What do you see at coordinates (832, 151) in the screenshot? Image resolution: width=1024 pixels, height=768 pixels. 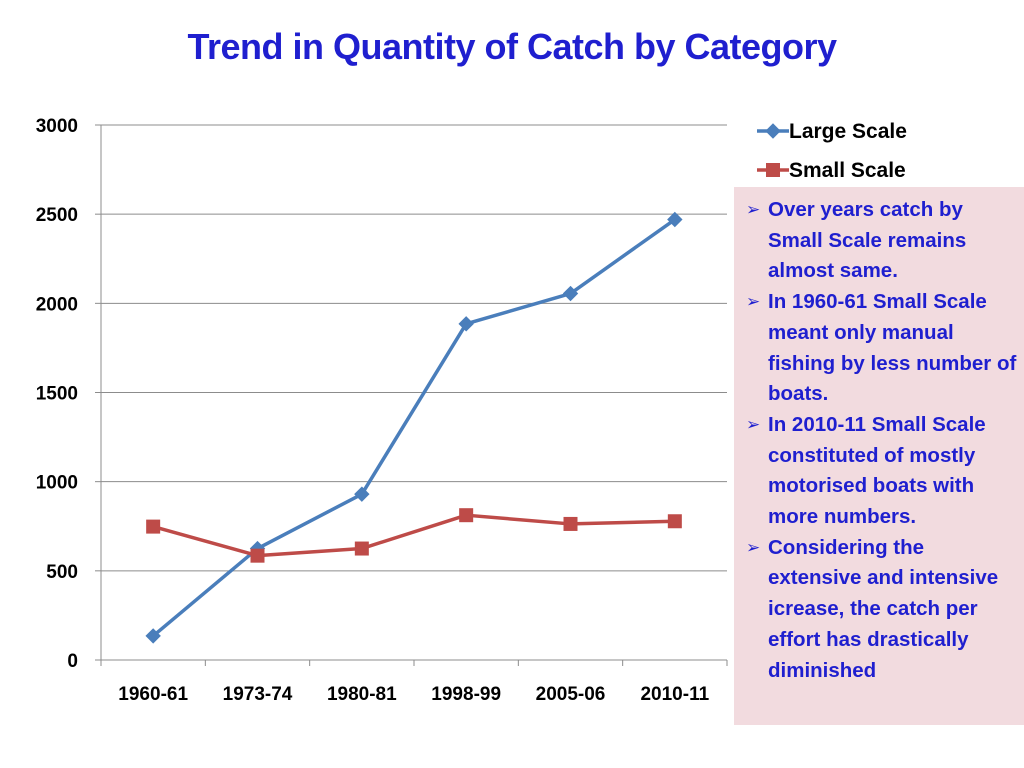 I see `legend: Large Scale Small Scale` at bounding box center [832, 151].